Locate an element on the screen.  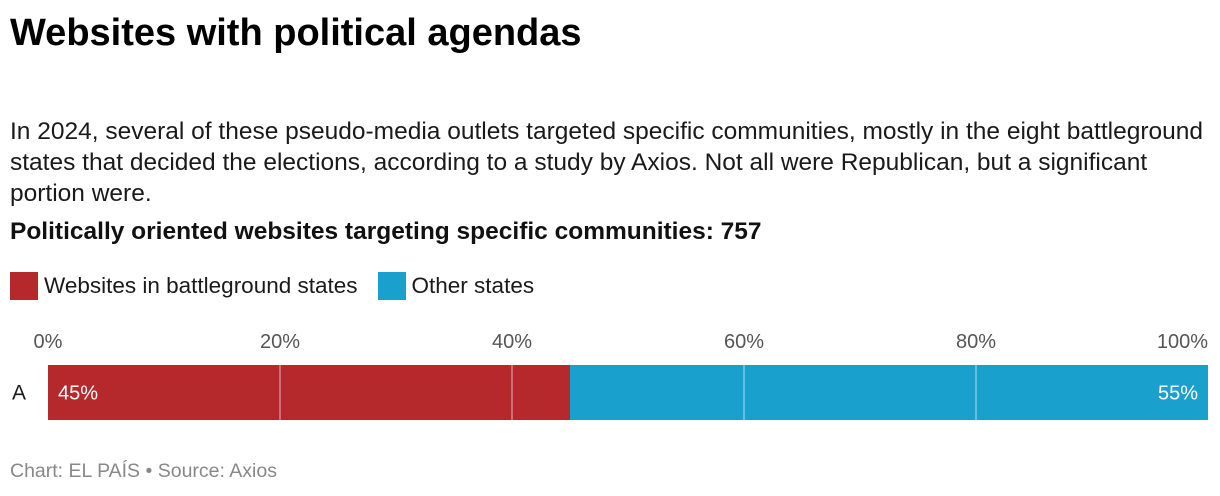
bar-segment-battleground is located at coordinates (309, 392).